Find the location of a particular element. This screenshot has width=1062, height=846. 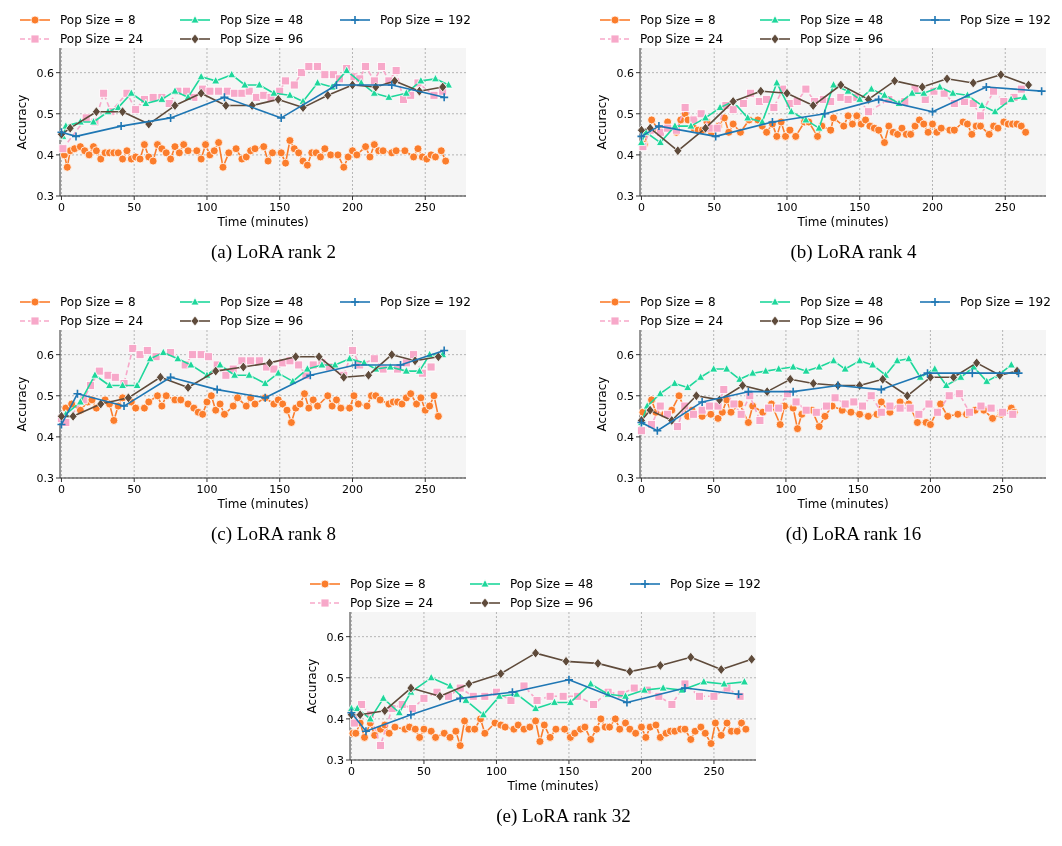

text: (d) LoRA rank 16 is located at coordinates (853, 534).